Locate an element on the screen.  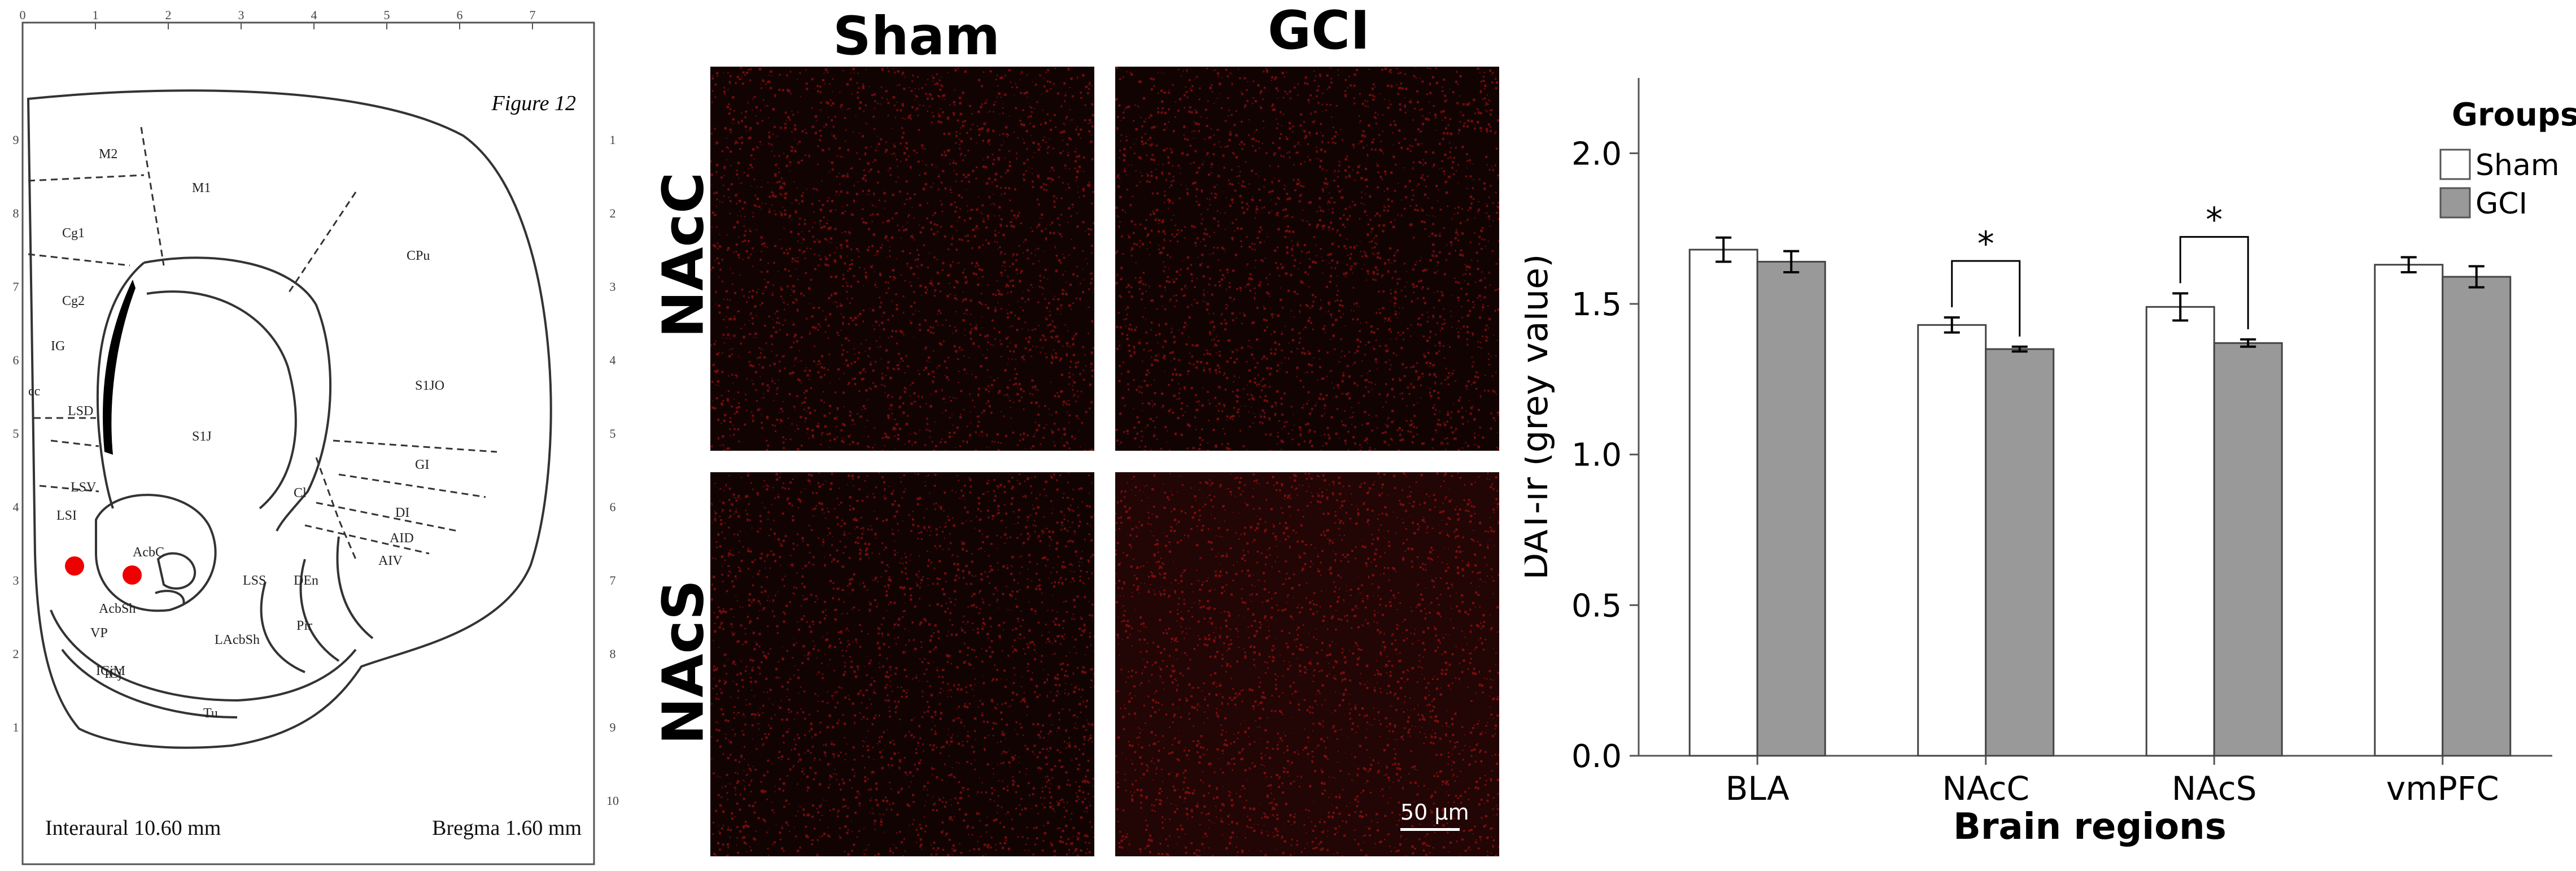
micrograph-sham-nacc is located at coordinates (902, 259).